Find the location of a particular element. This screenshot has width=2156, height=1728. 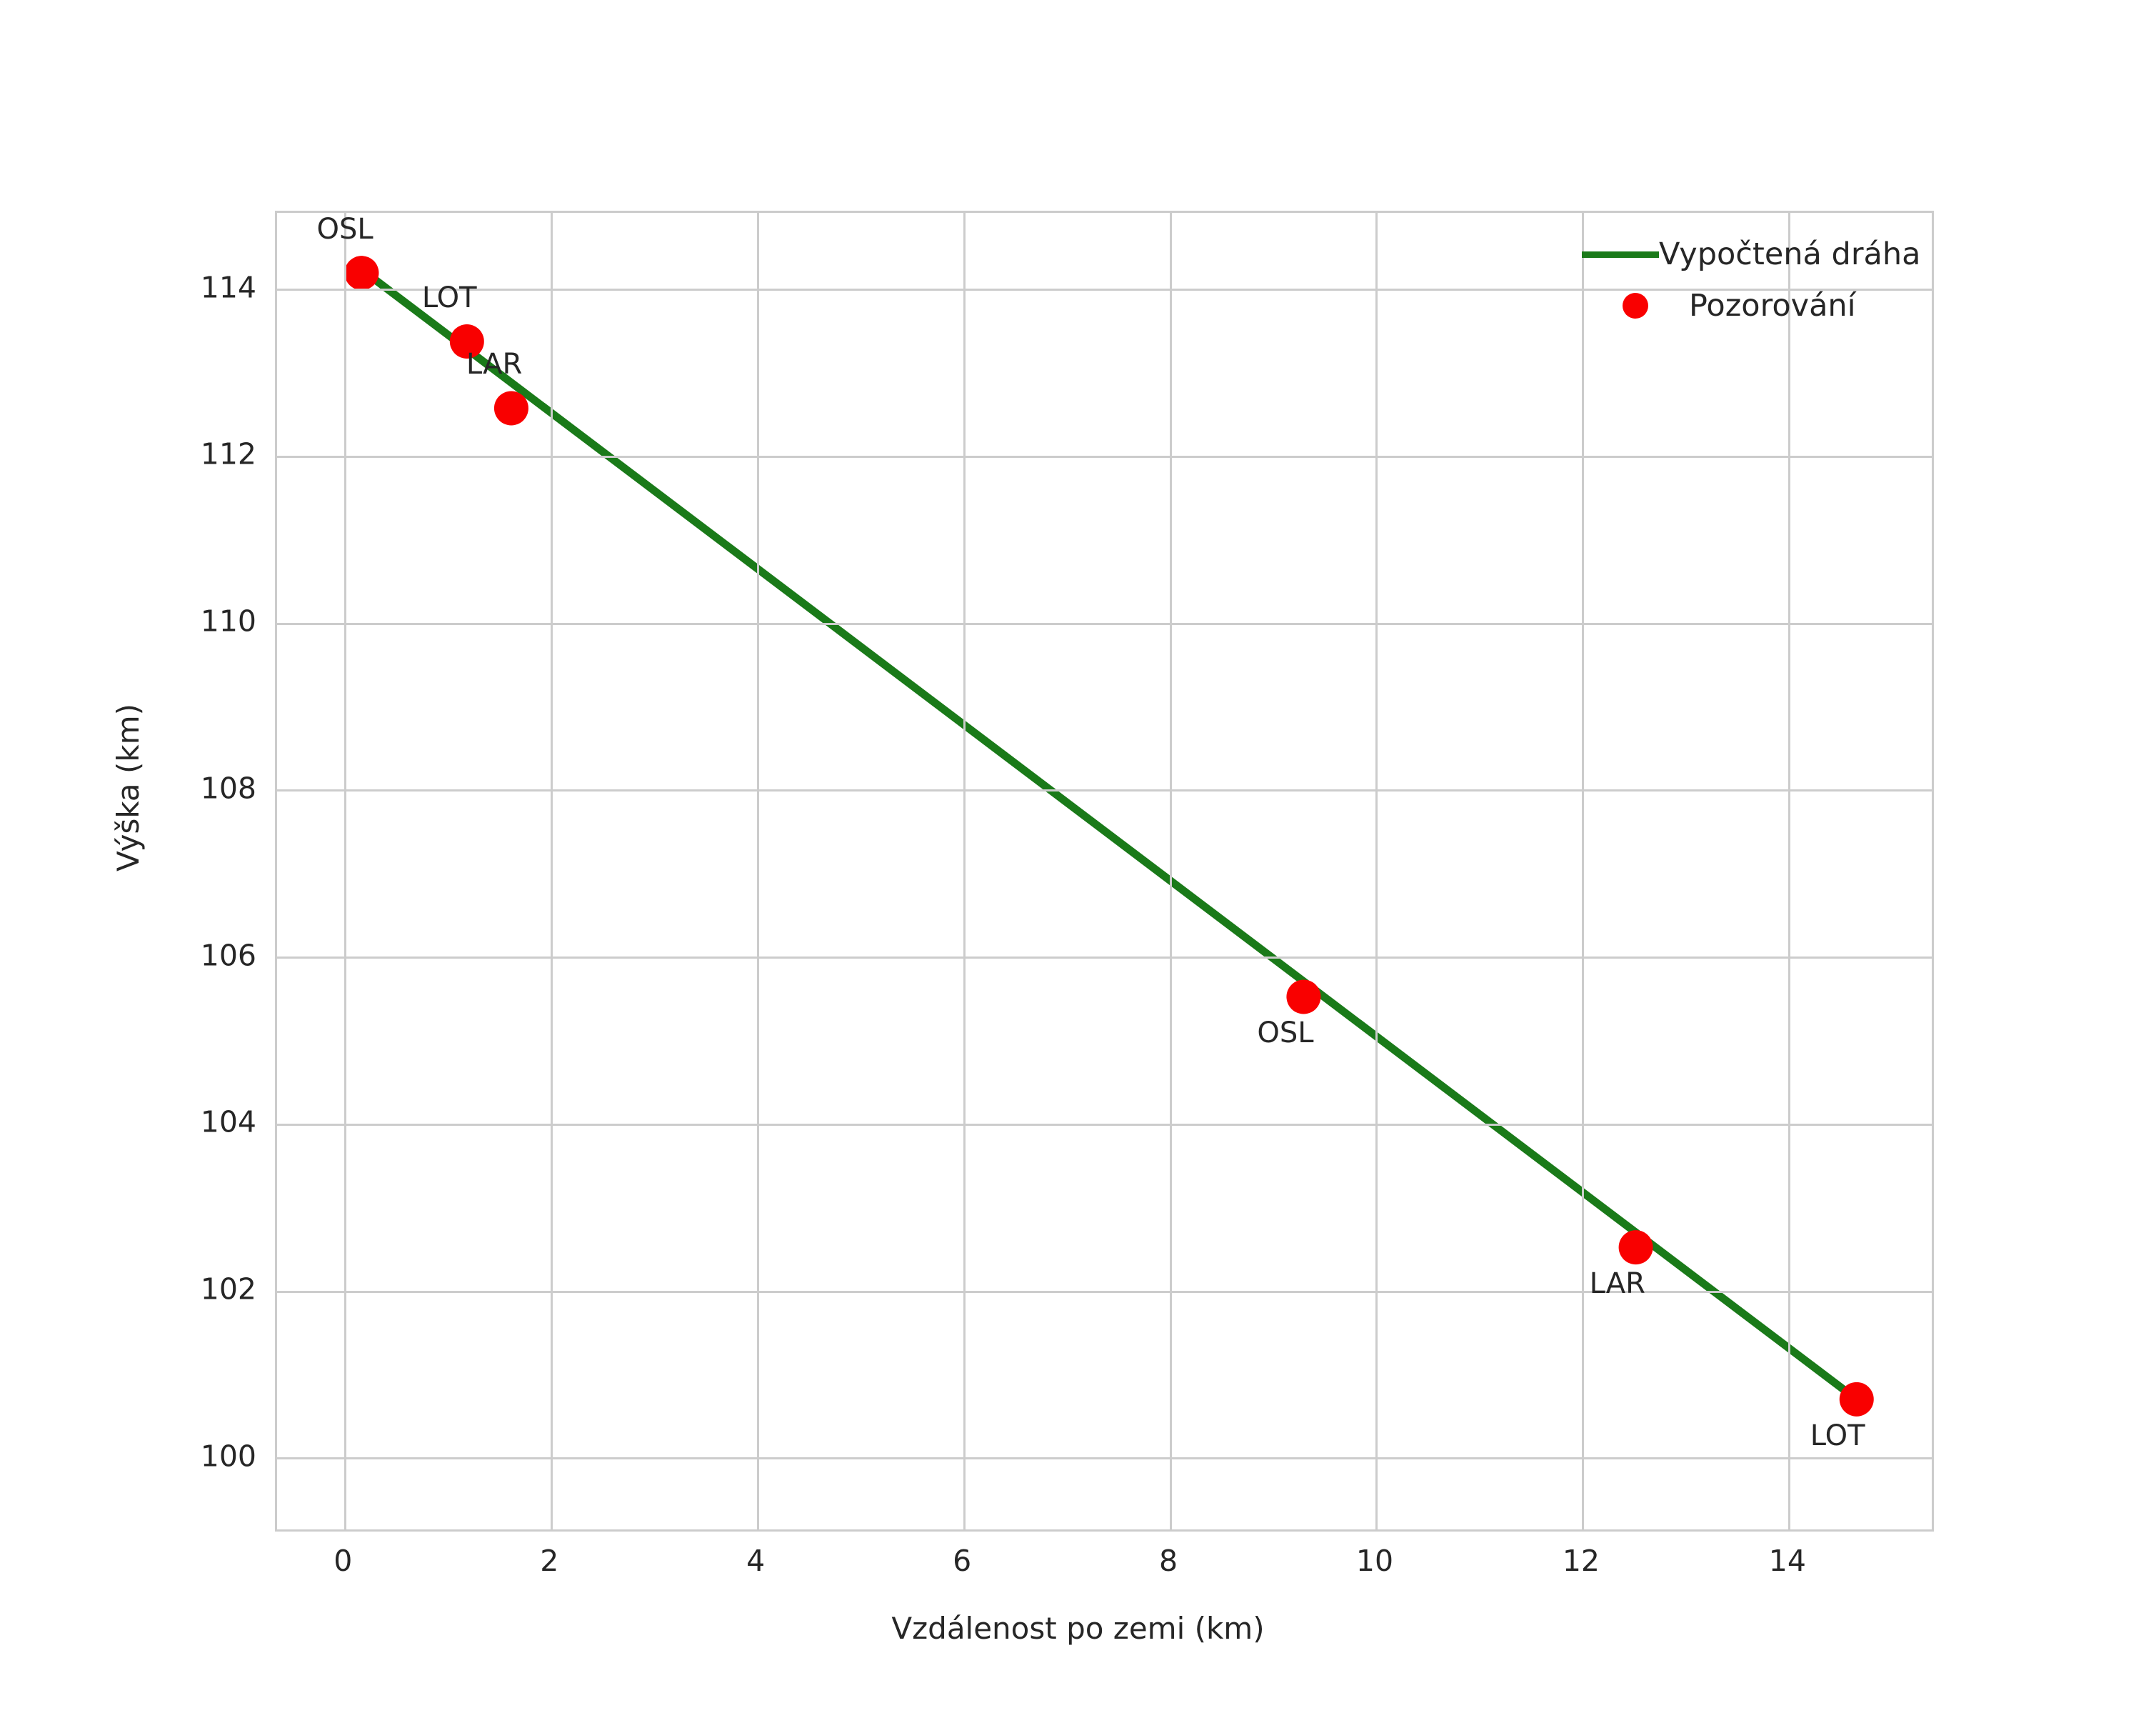

y-tick-label: 104 is located at coordinates (228, 1121).